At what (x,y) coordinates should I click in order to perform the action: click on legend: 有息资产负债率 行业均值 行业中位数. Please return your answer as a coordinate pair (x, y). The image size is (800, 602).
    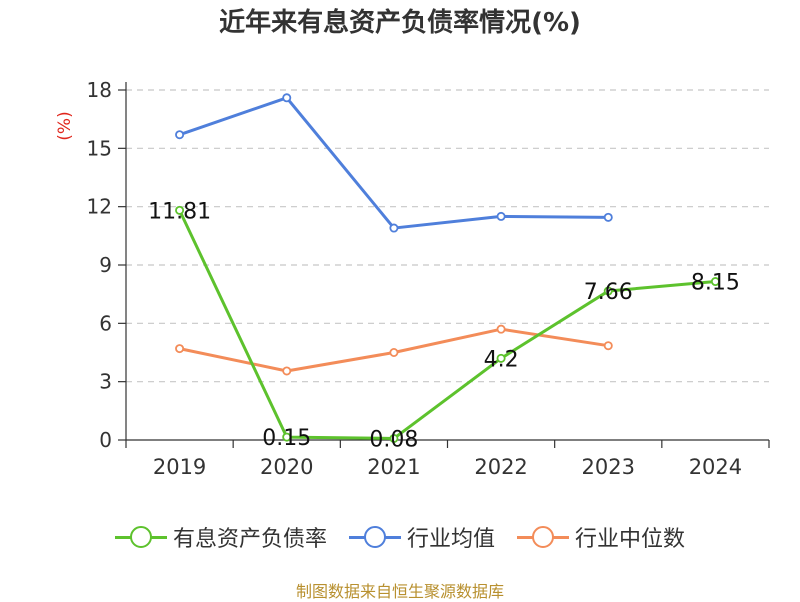
    Looking at the image, I should click on (400, 537).